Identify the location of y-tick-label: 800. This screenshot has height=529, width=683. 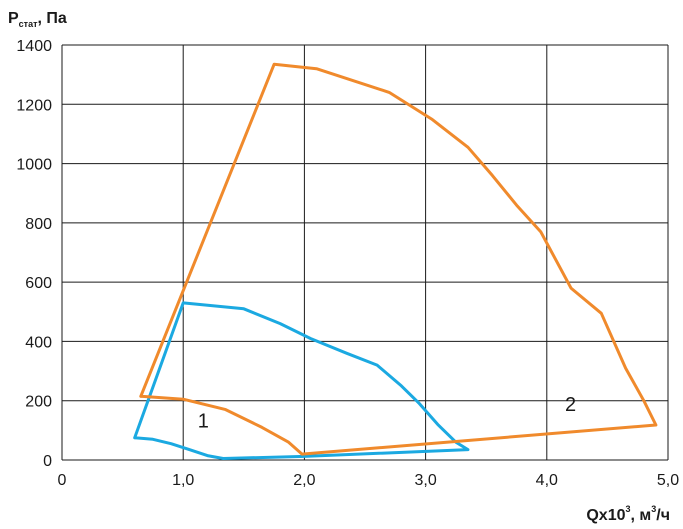
(38, 224).